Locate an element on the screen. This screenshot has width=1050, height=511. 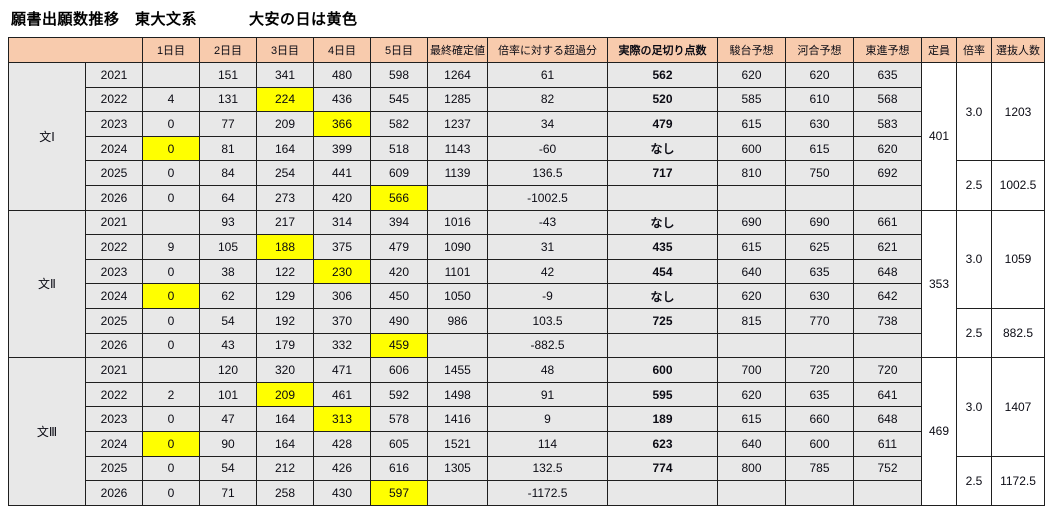
data-cell: 621 is located at coordinates (887, 247).